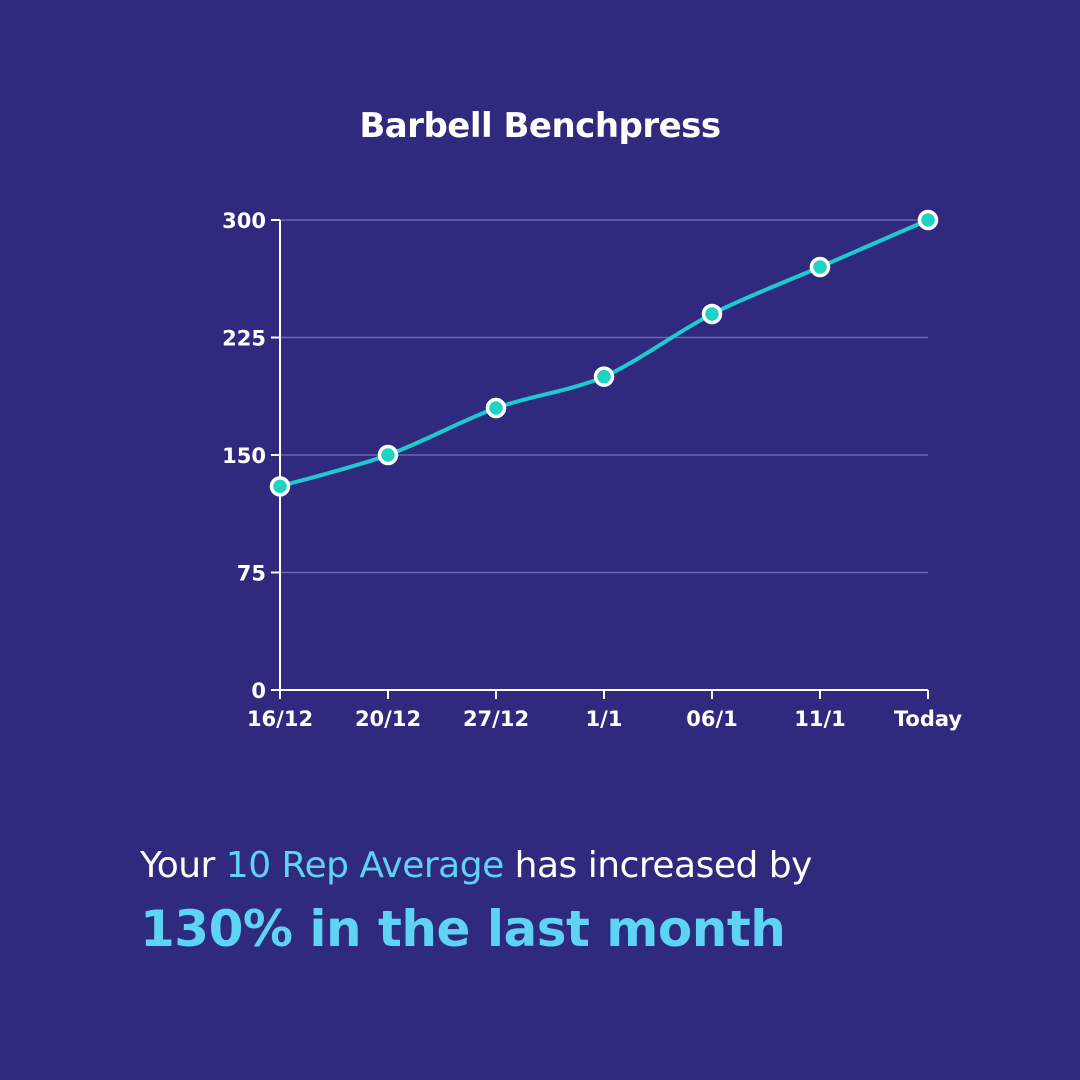  What do you see at coordinates (604, 719) in the screenshot?
I see `x-tick-label: 1/1` at bounding box center [604, 719].